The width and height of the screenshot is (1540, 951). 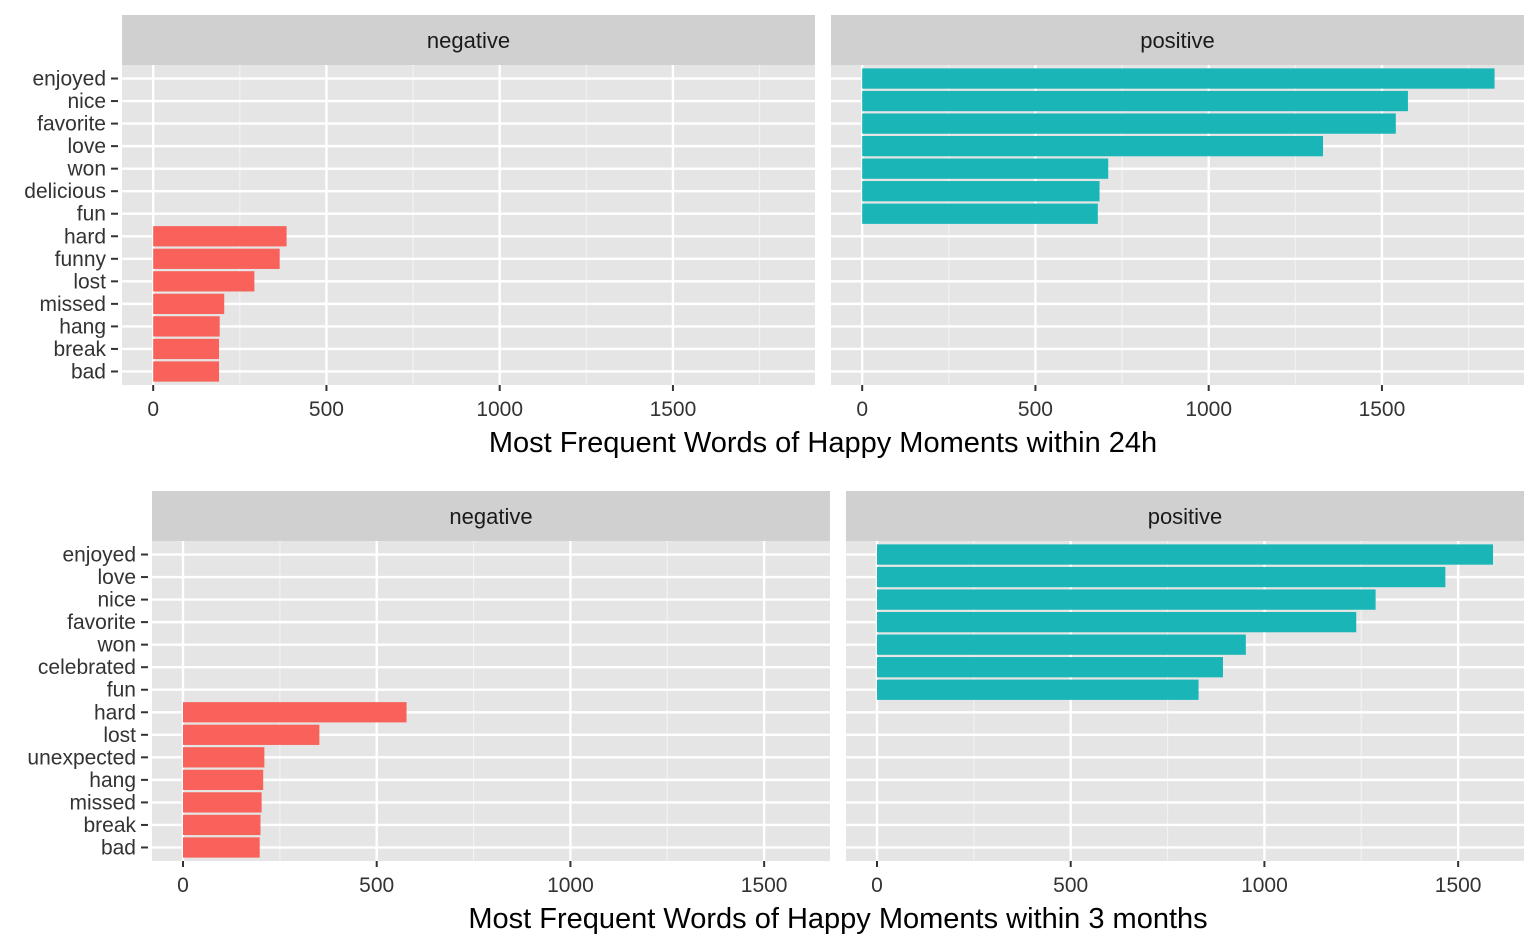 I want to click on bar-positive-delicious, so click(x=981, y=191).